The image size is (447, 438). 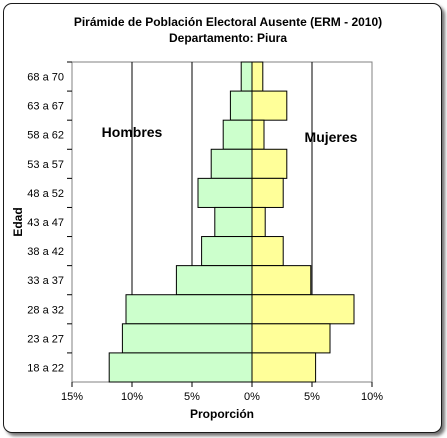 What do you see at coordinates (45, 194) in the screenshot?
I see `y-tick-label: 48 a 52` at bounding box center [45, 194].